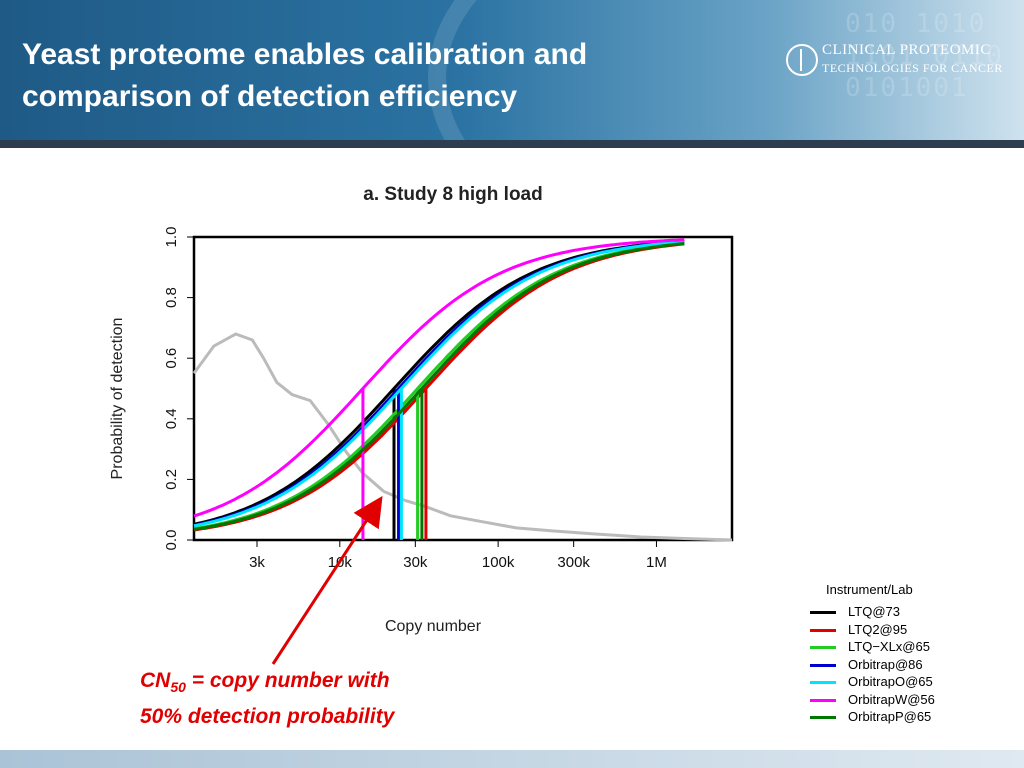 Image resolution: width=1024 pixels, height=768 pixels. What do you see at coordinates (802, 60) in the screenshot?
I see `logo-mark-icon` at bounding box center [802, 60].